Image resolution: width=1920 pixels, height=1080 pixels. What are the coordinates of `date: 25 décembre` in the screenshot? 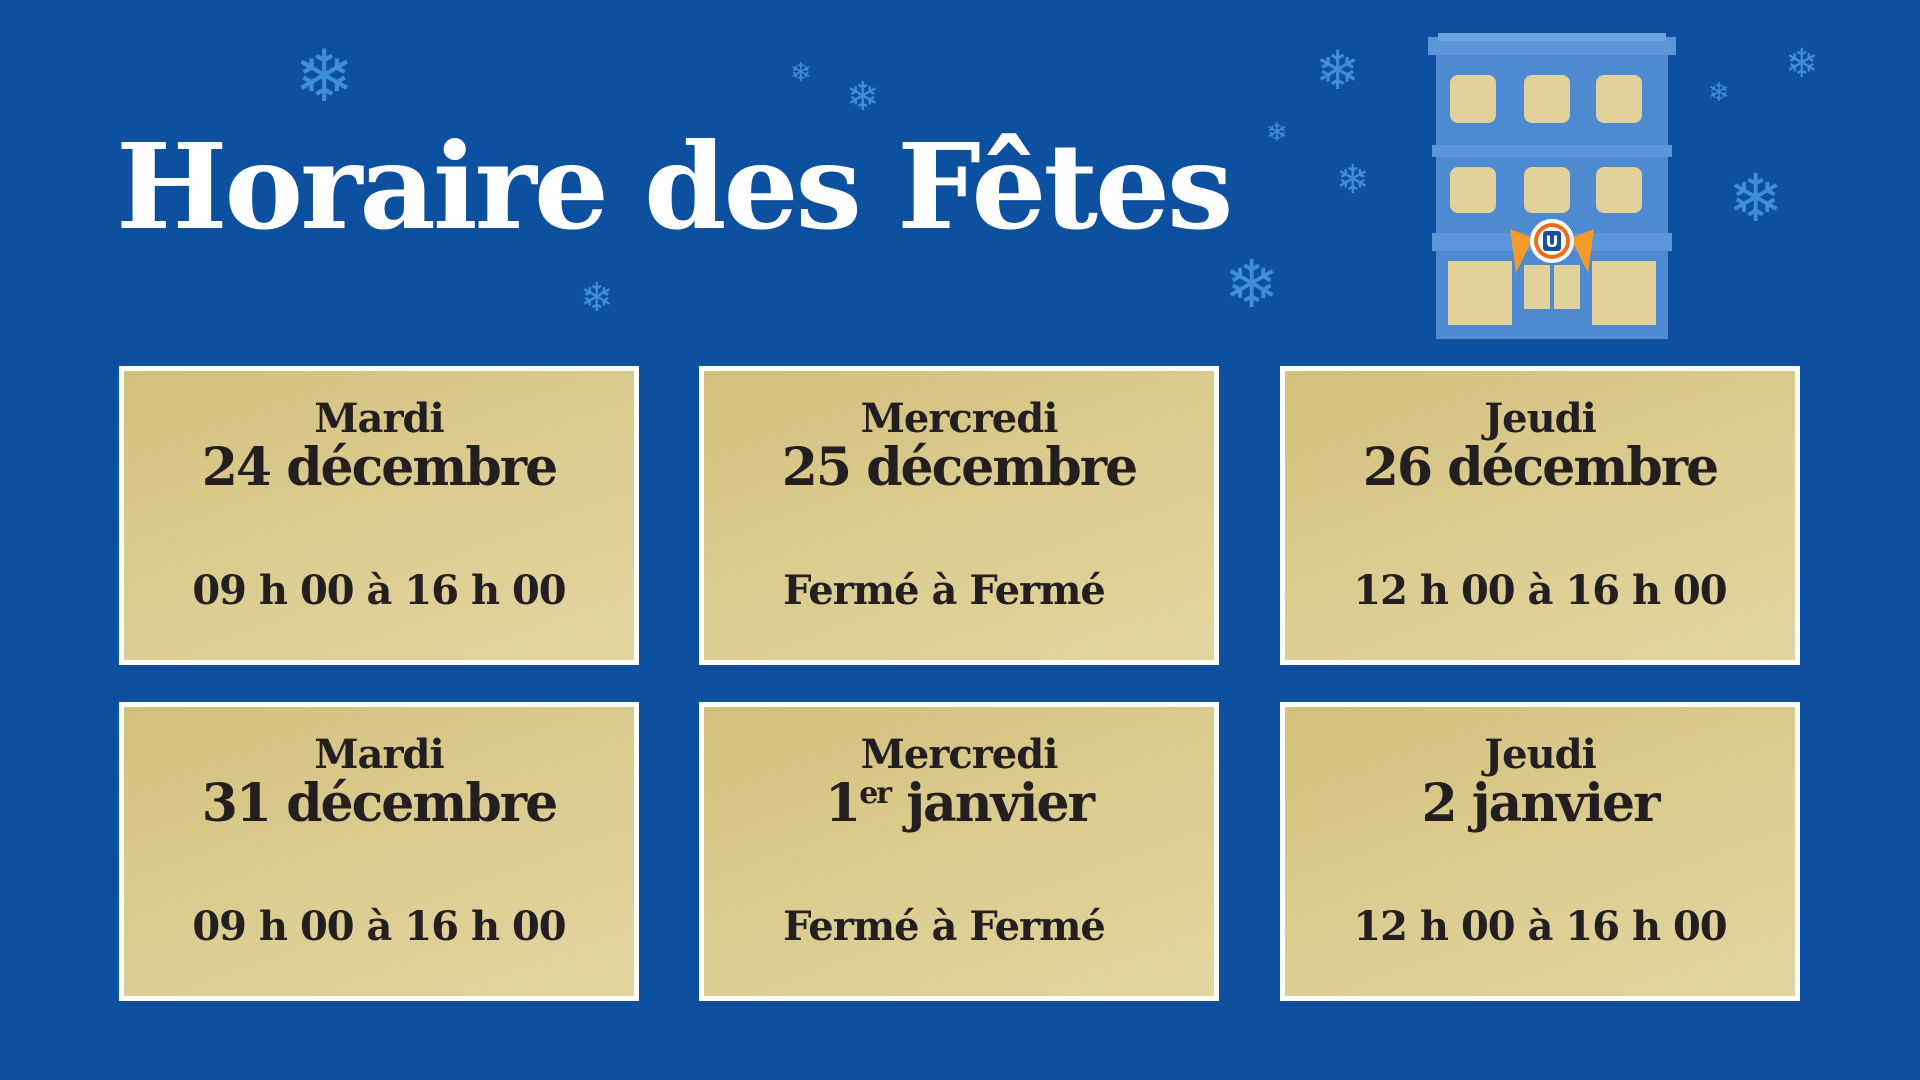 It's located at (960, 467).